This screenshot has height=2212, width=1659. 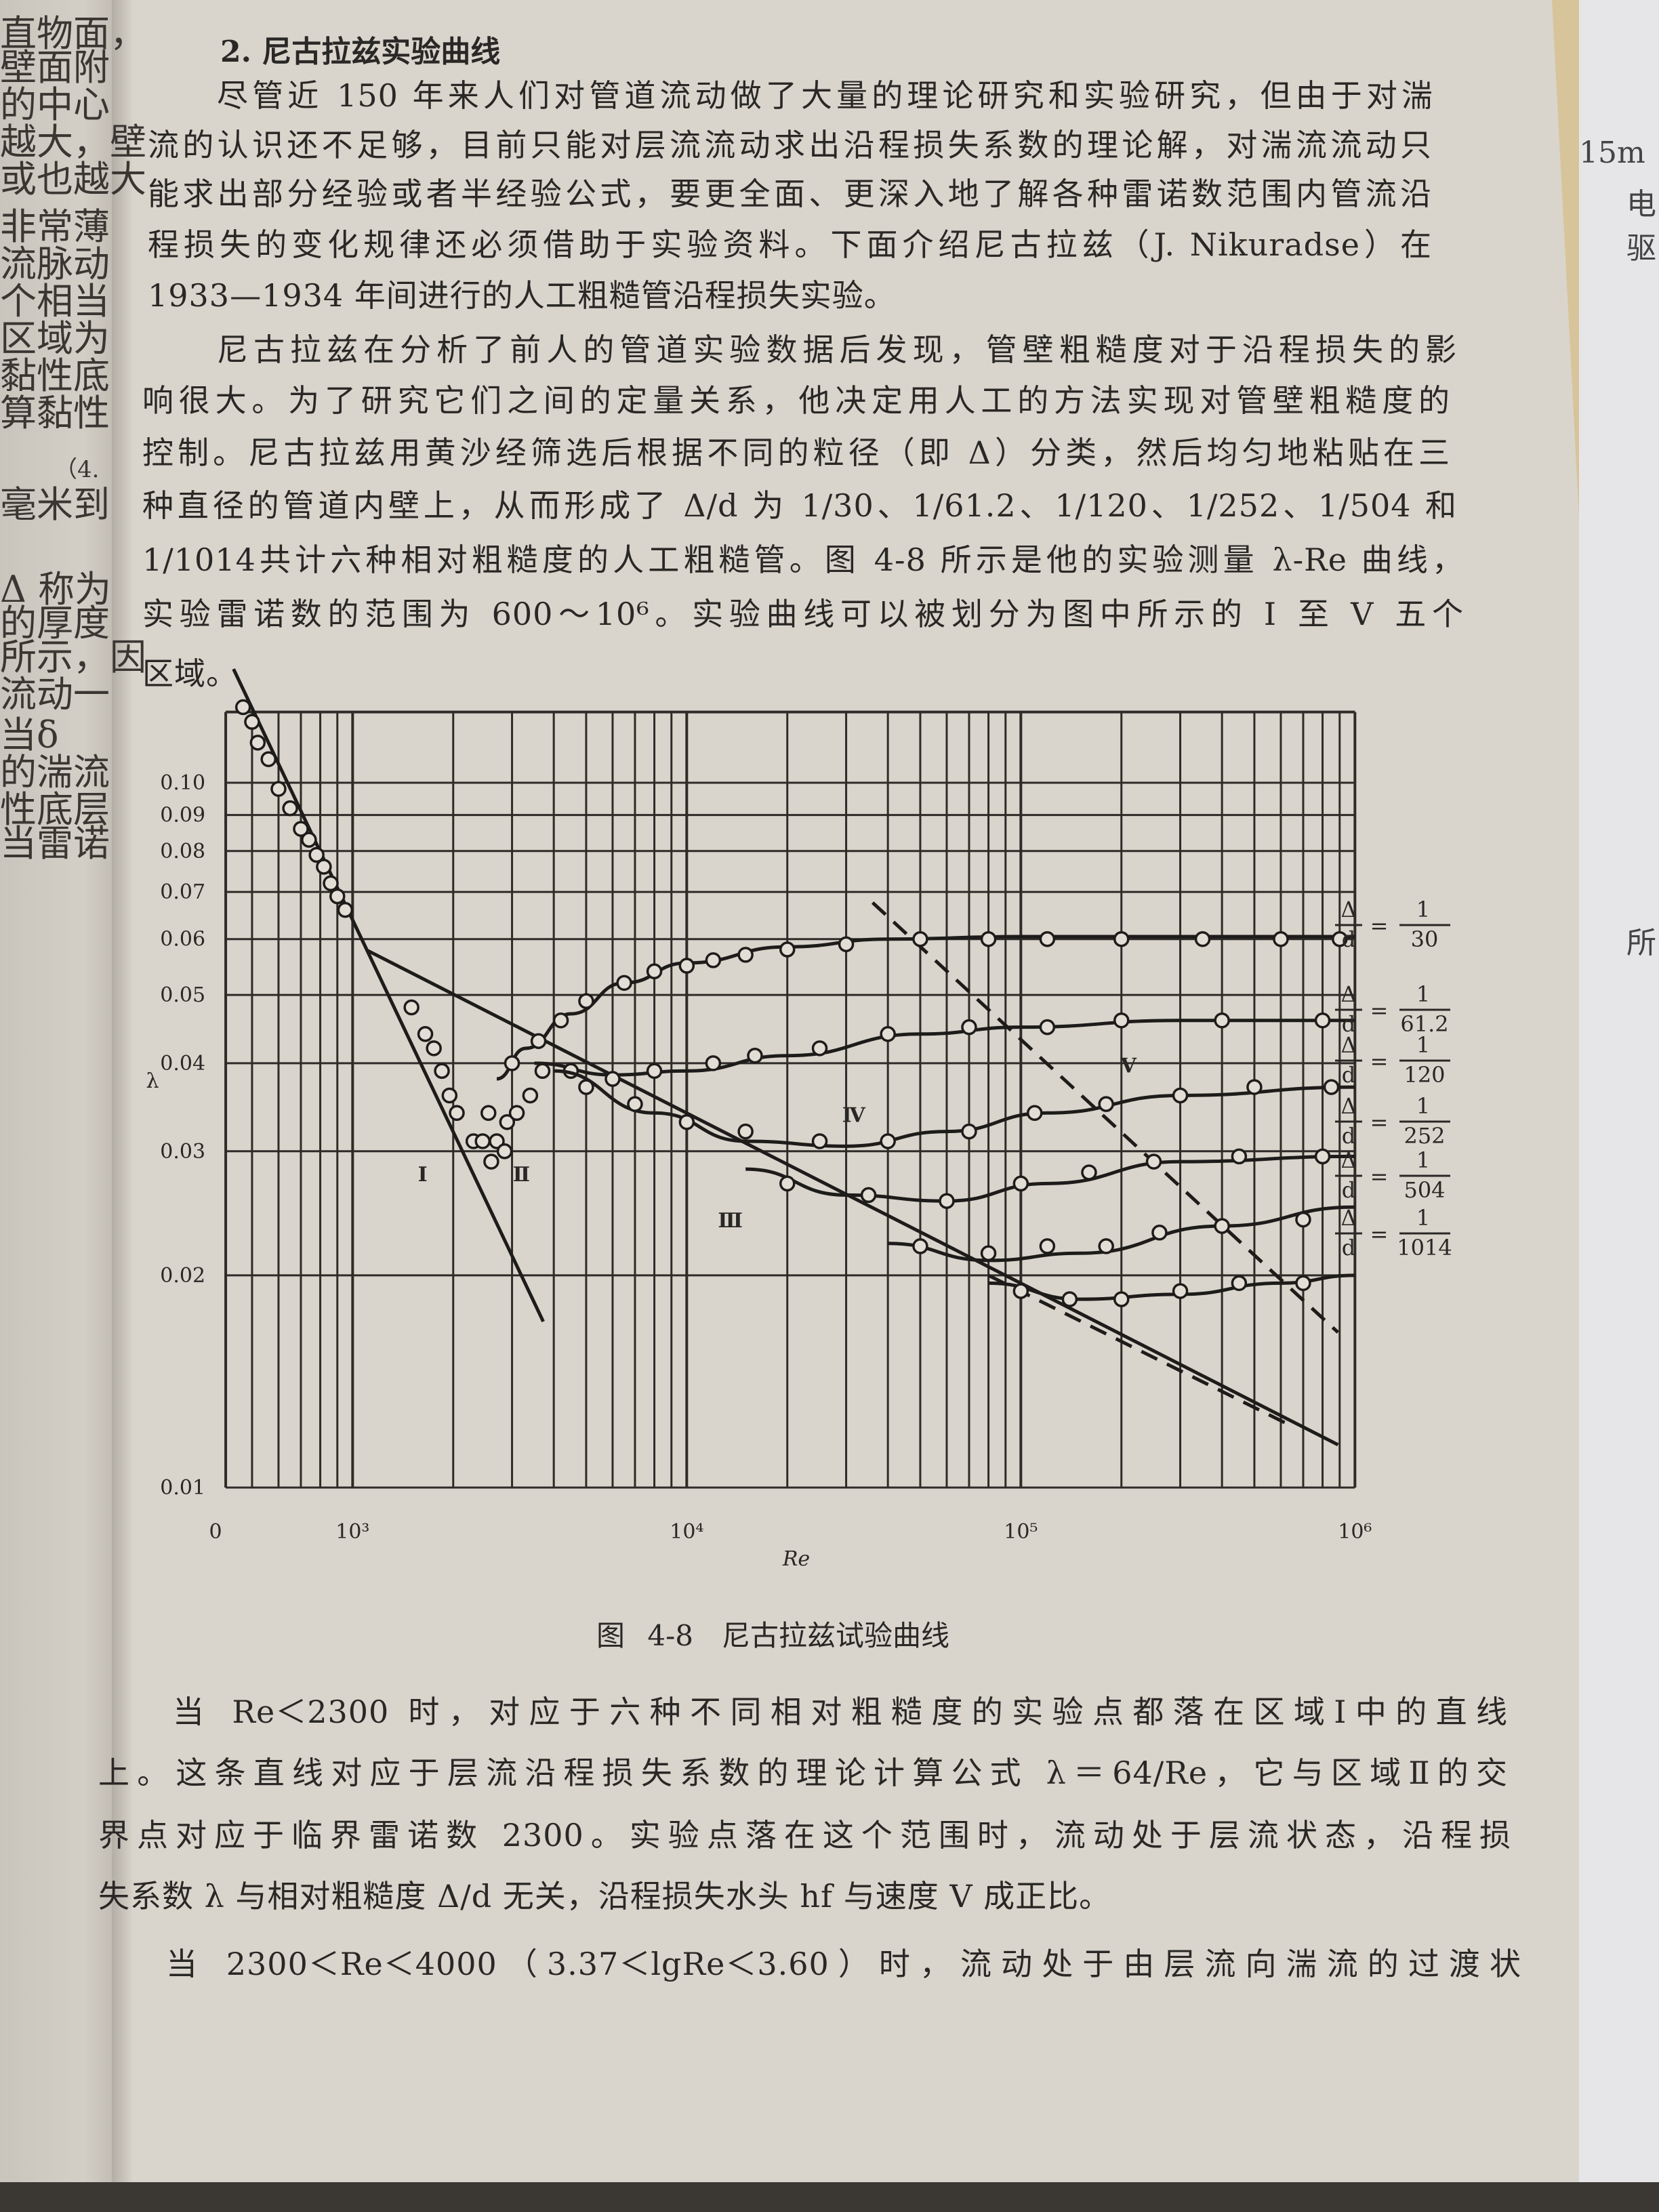 What do you see at coordinates (55, 843) in the screenshot?
I see `left-page-fragment: 当雷诺` at bounding box center [55, 843].